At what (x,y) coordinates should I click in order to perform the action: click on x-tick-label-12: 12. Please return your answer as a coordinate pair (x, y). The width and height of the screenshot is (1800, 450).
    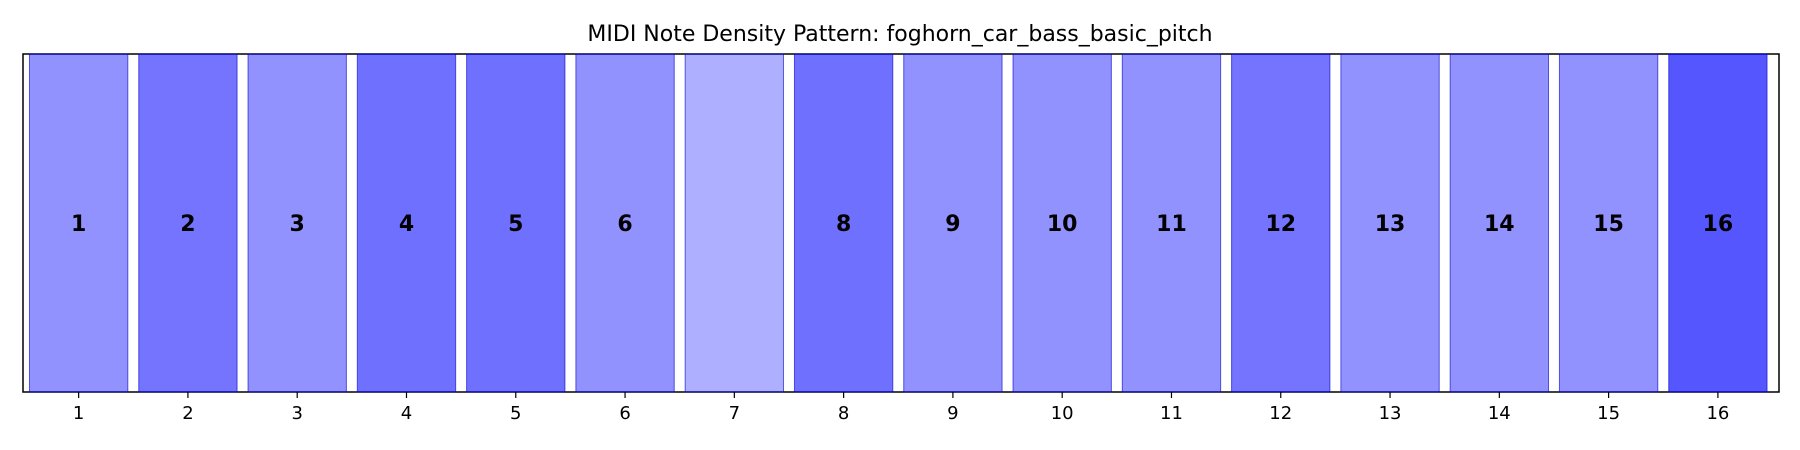
    Looking at the image, I should click on (1280, 413).